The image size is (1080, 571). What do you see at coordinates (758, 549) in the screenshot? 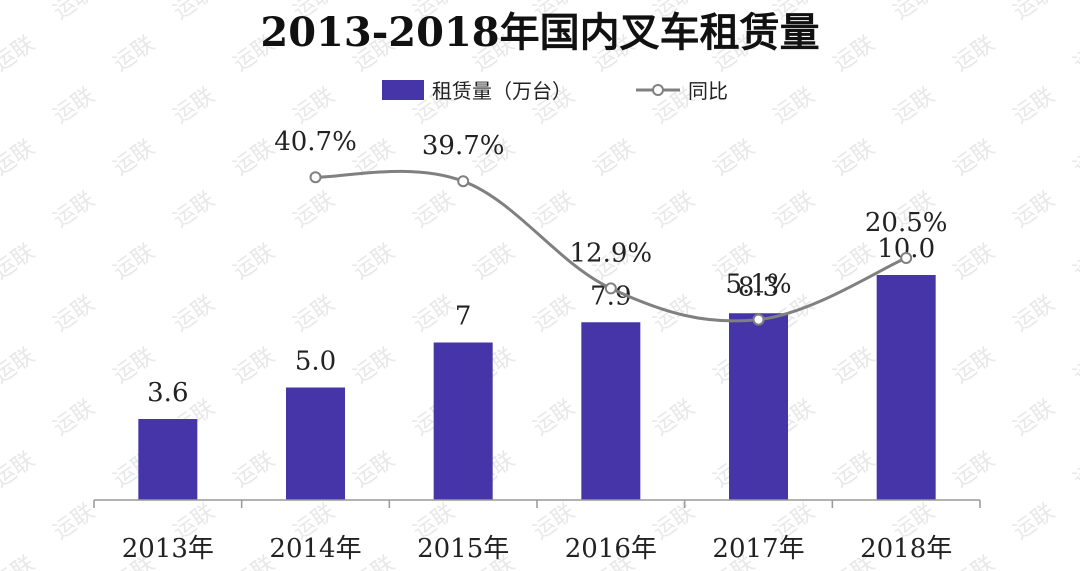
I see `x-tick-label: 2017年` at bounding box center [758, 549].